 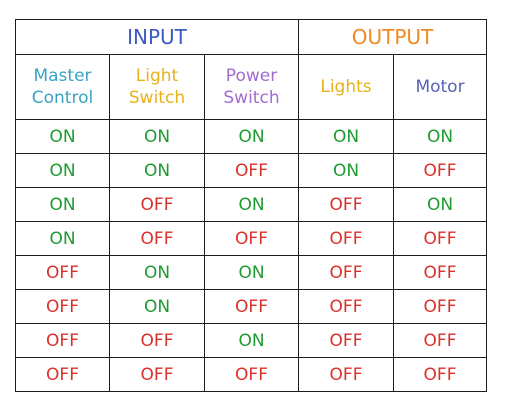 What do you see at coordinates (392, 37) in the screenshot?
I see `output-group-header: OUTPUT` at bounding box center [392, 37].